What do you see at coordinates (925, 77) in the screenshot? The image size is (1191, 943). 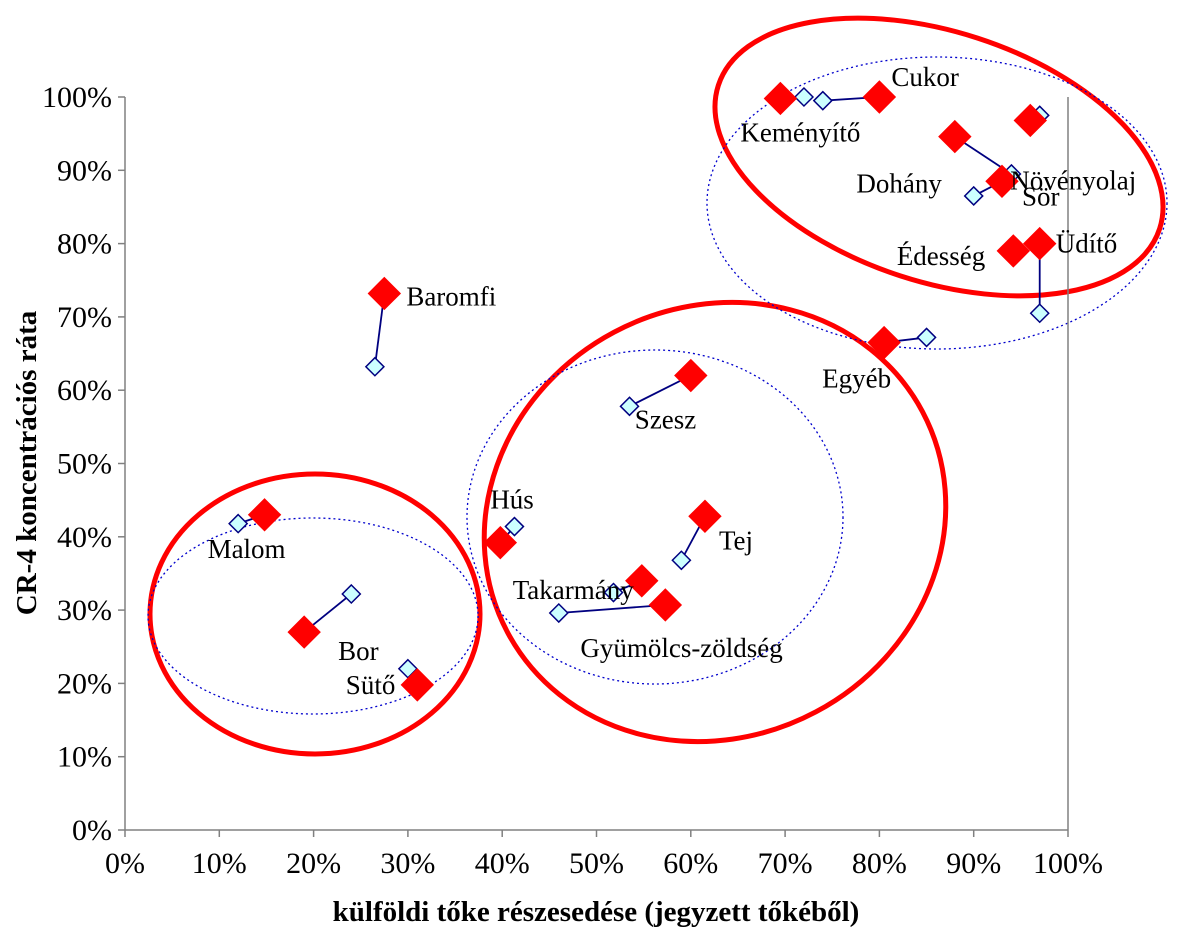 I see `point-label: Cukor` at bounding box center [925, 77].